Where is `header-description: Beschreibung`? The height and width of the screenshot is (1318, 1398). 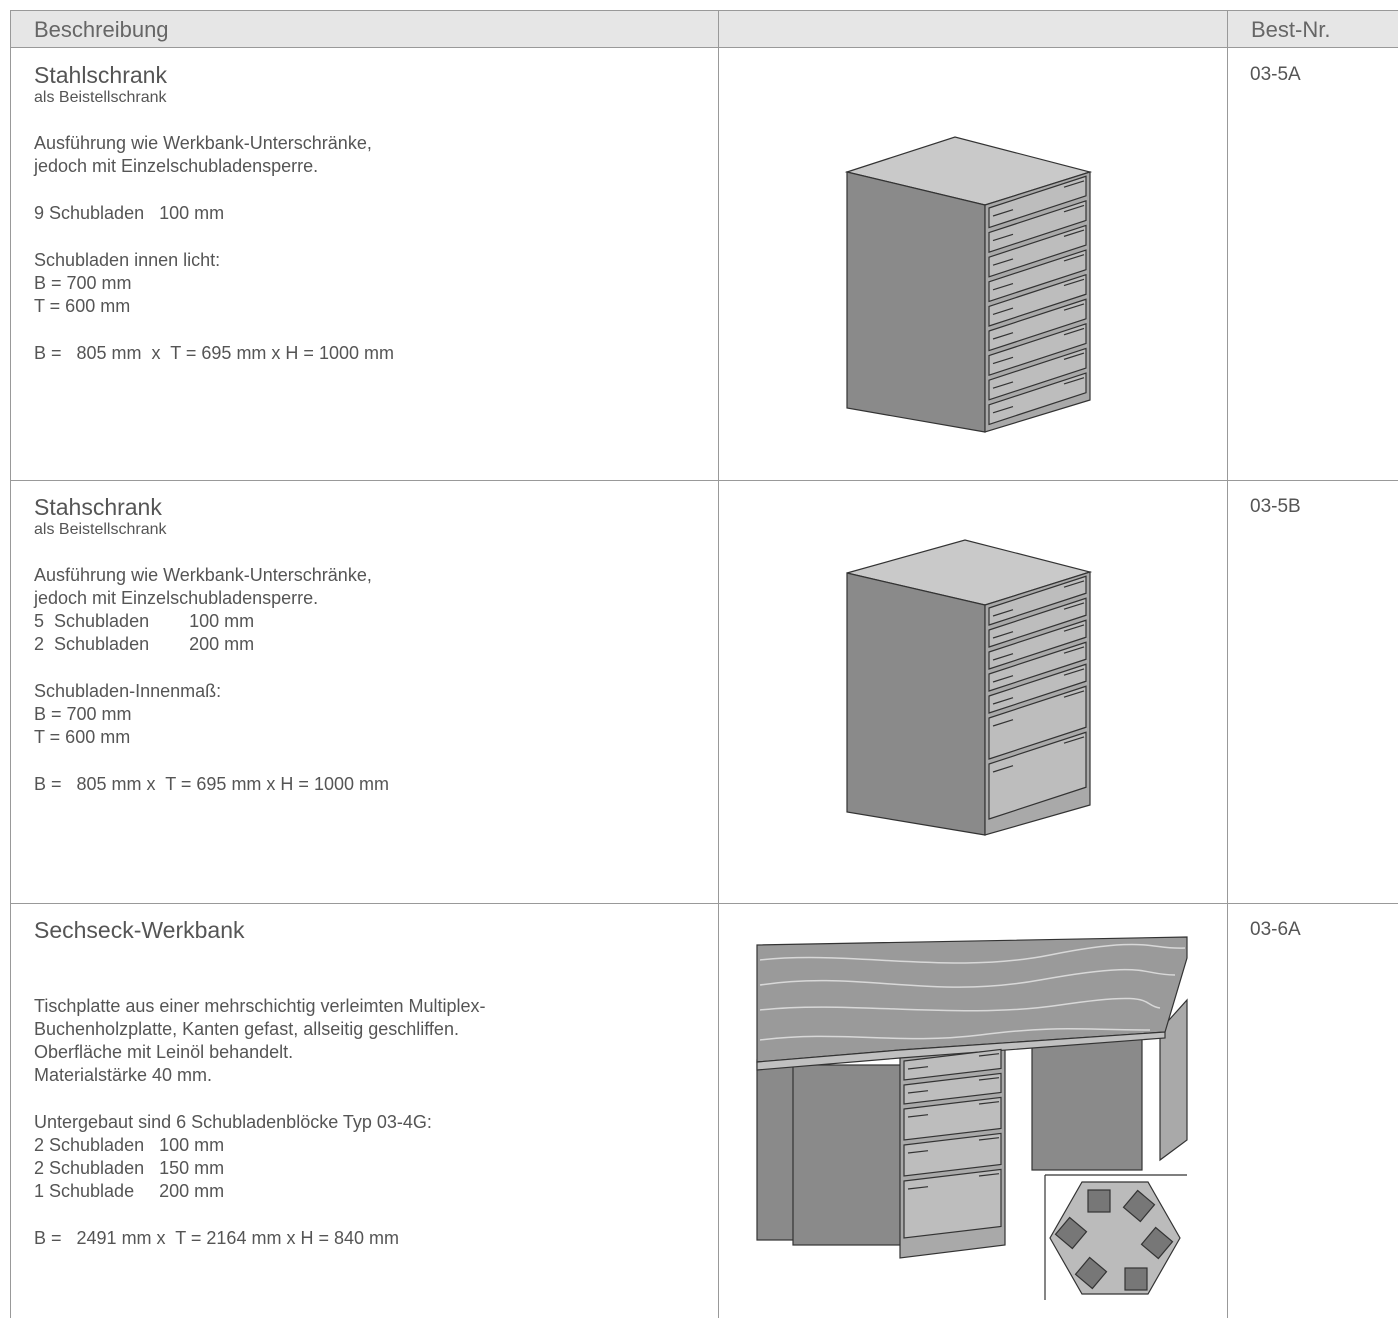
header-description: Beschreibung is located at coordinates (101, 29).